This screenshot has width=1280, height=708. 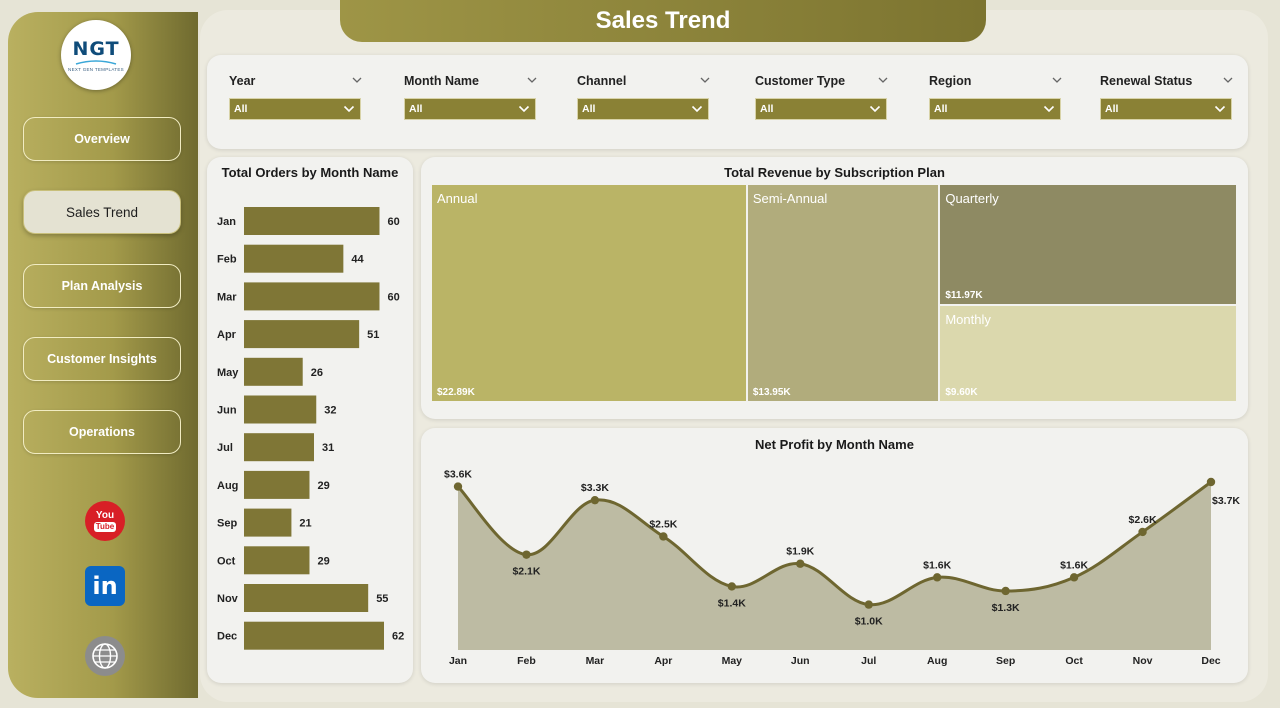 I want to click on bar-value-label: 32, so click(x=330, y=411).